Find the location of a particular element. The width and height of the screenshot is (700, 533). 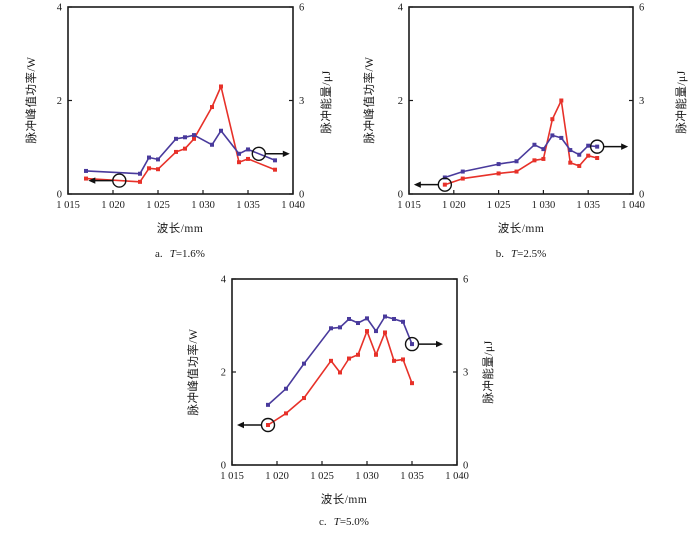

chart-b-caption: b. T=2.5% is located at coordinates (521, 254).